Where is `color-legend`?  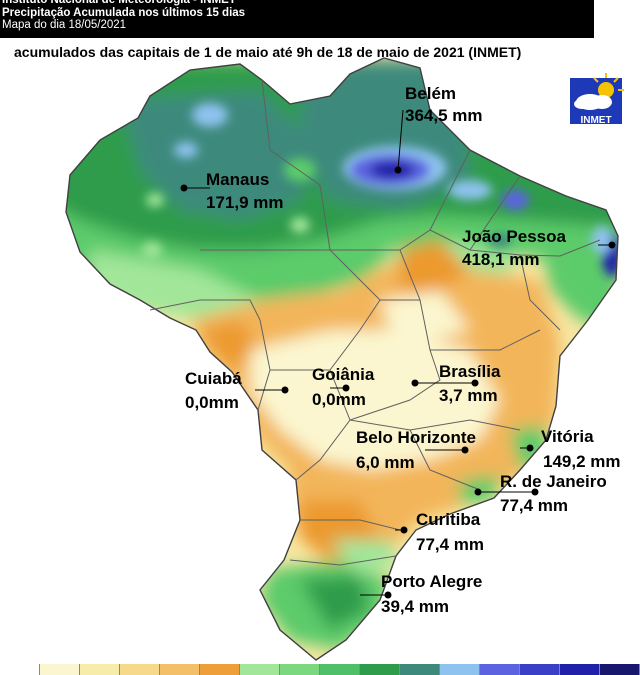
color-legend is located at coordinates (320, 669).